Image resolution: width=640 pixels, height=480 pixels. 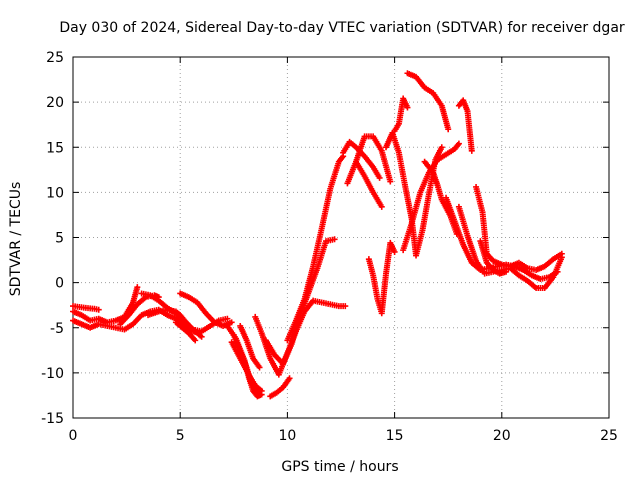 I want to click on y-tick-label: 15, so click(x=55, y=148).